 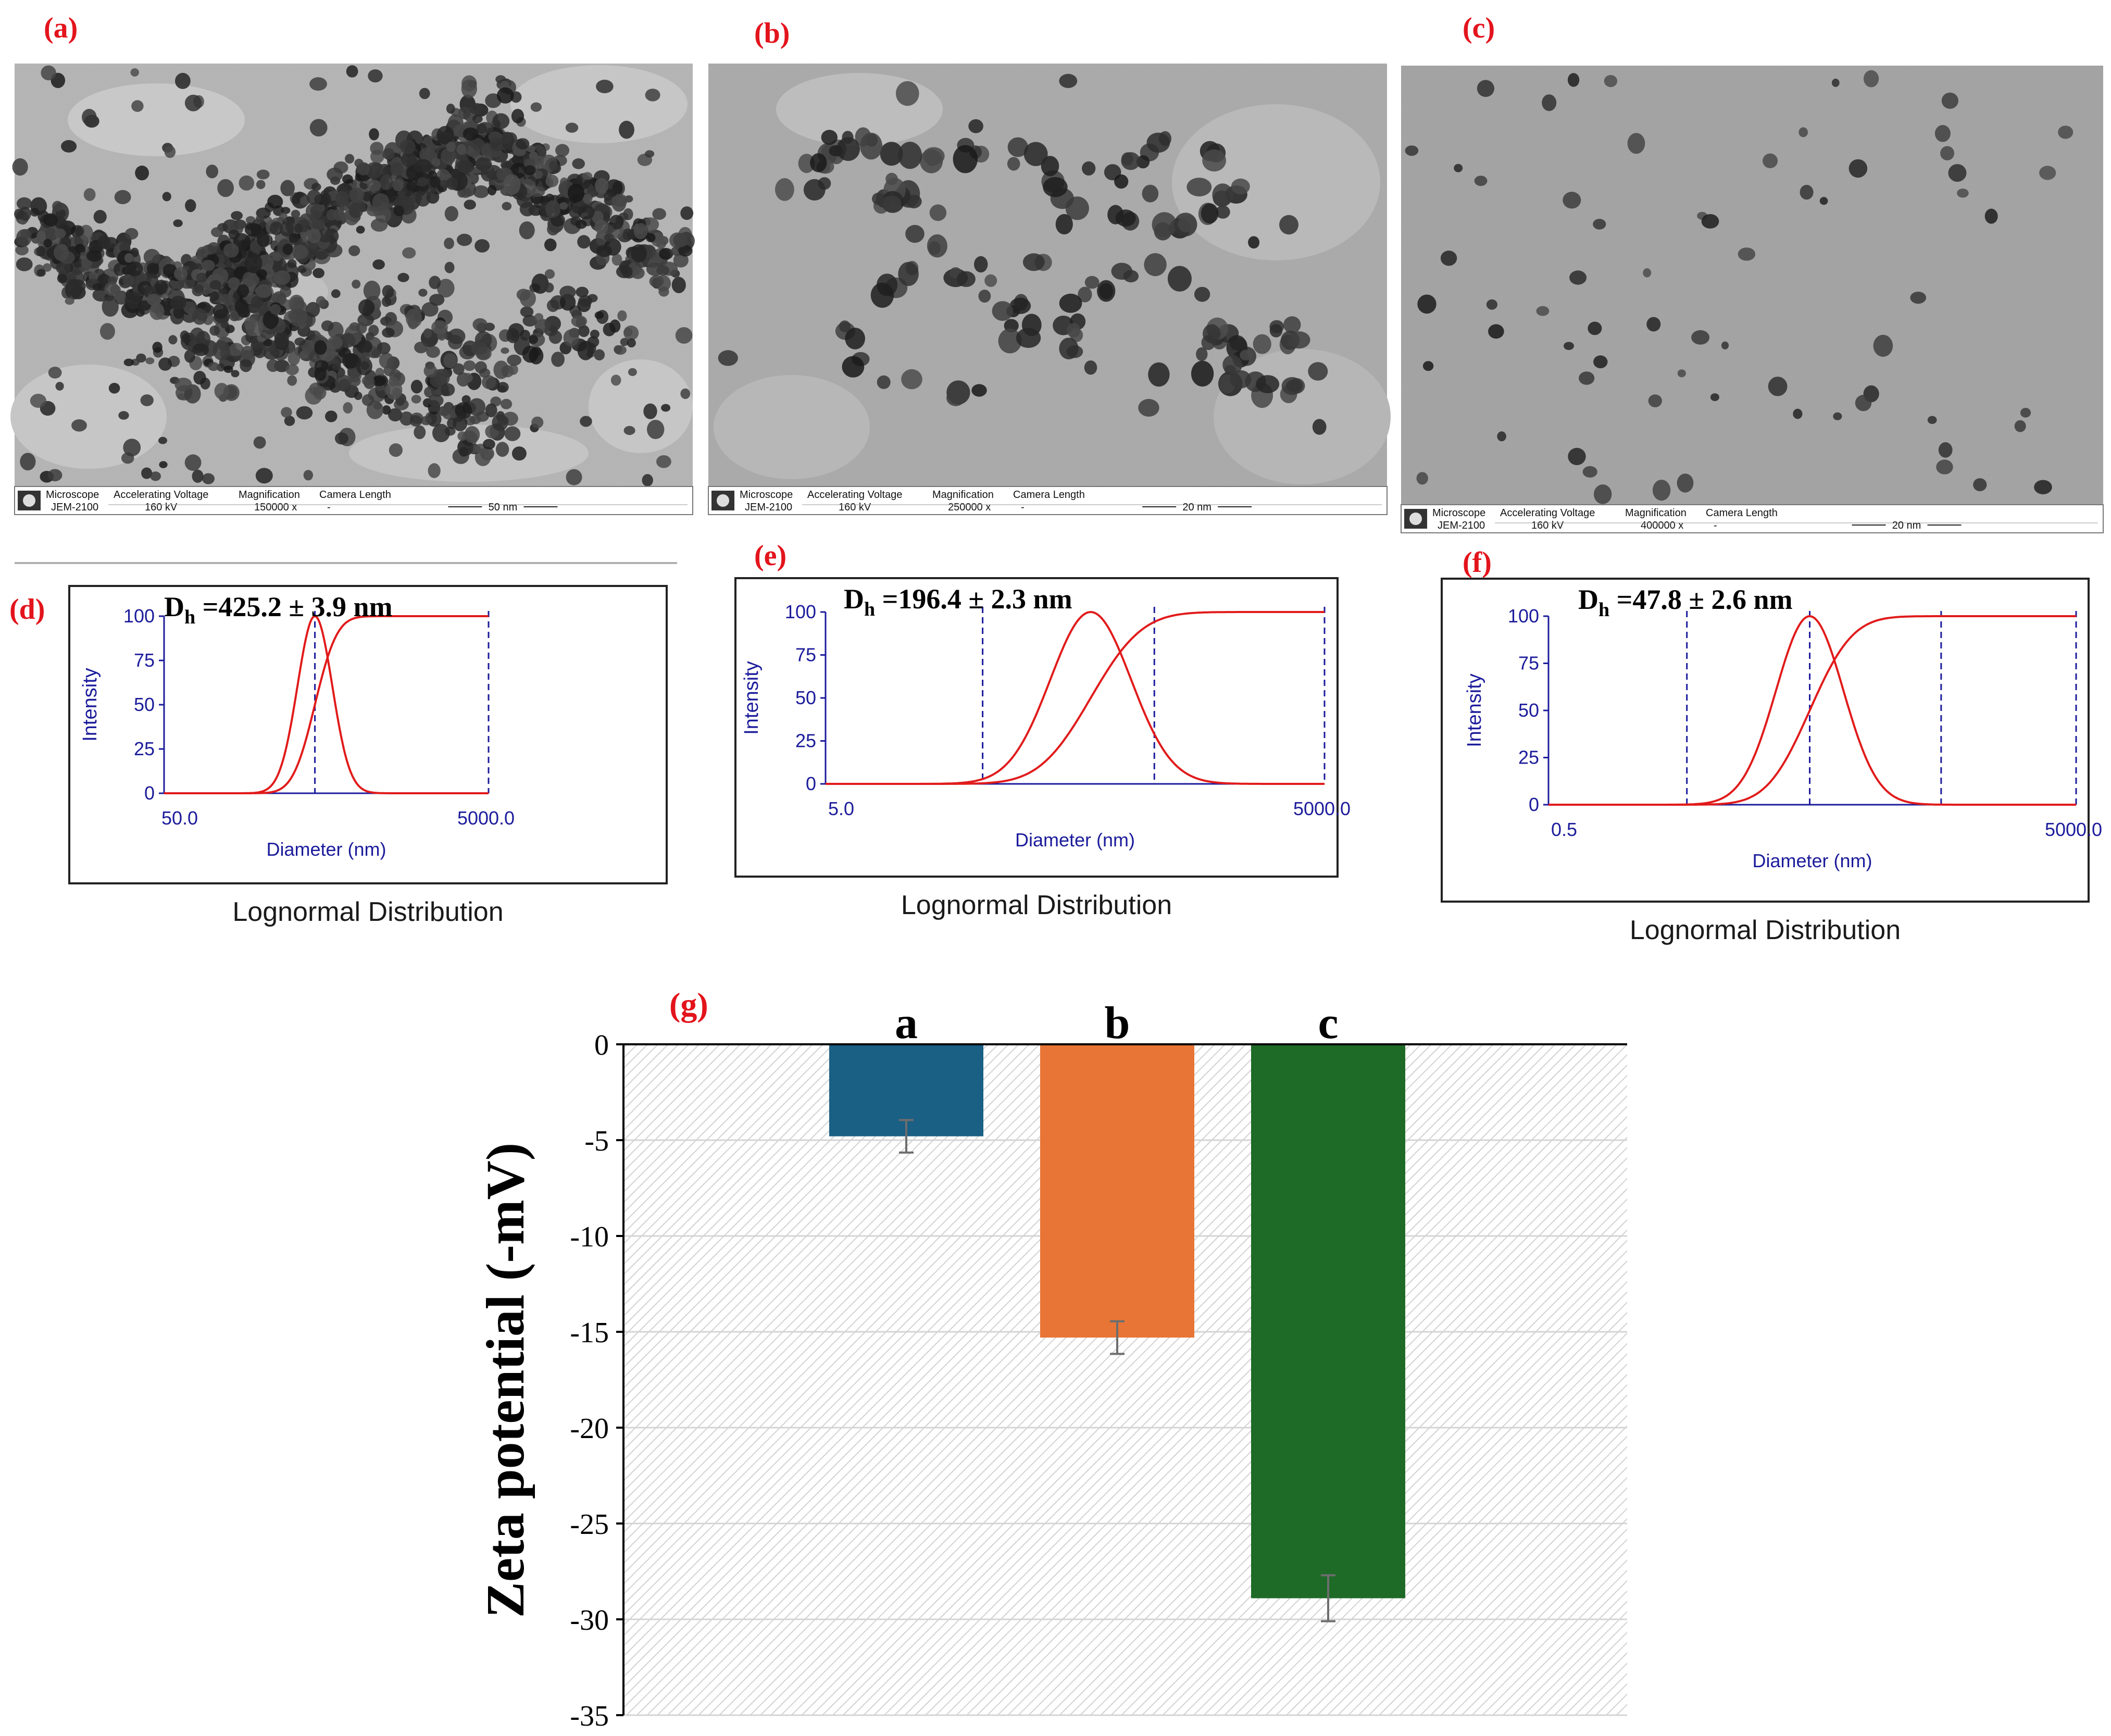 What do you see at coordinates (806, 698) in the screenshot?
I see `y-tick-label: 50` at bounding box center [806, 698].